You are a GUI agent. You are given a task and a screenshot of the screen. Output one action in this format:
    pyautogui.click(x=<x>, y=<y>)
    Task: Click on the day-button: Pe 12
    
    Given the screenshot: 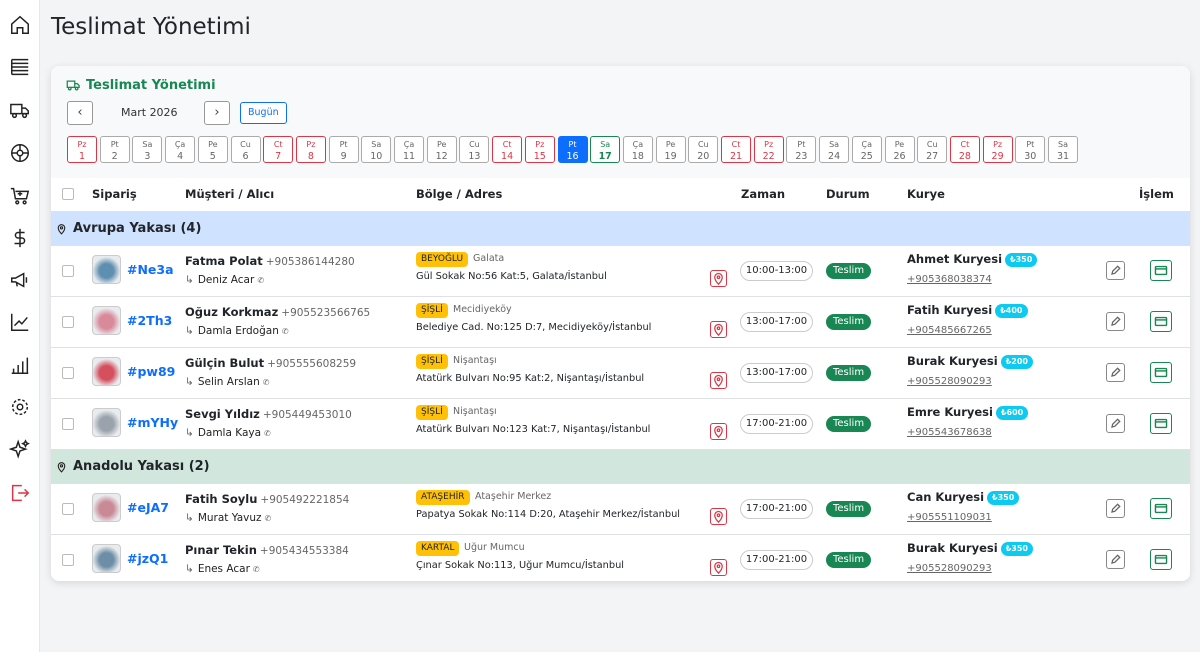 What is the action you would take?
    pyautogui.click(x=441, y=149)
    